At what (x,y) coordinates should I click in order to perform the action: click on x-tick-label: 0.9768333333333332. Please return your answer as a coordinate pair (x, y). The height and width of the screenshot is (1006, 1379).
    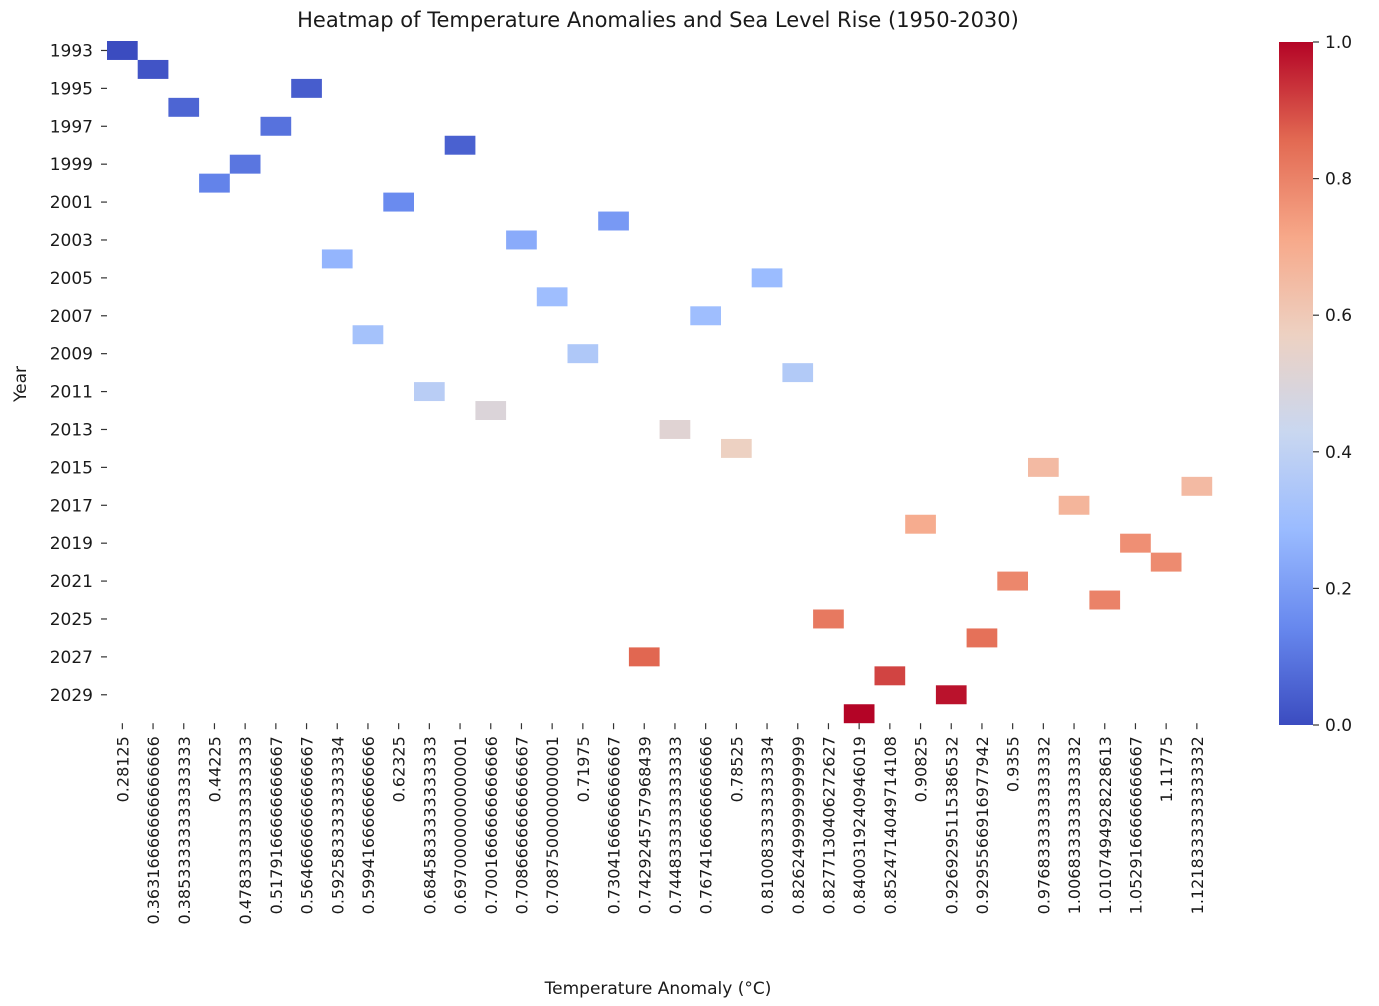
    Looking at the image, I should click on (1043, 825).